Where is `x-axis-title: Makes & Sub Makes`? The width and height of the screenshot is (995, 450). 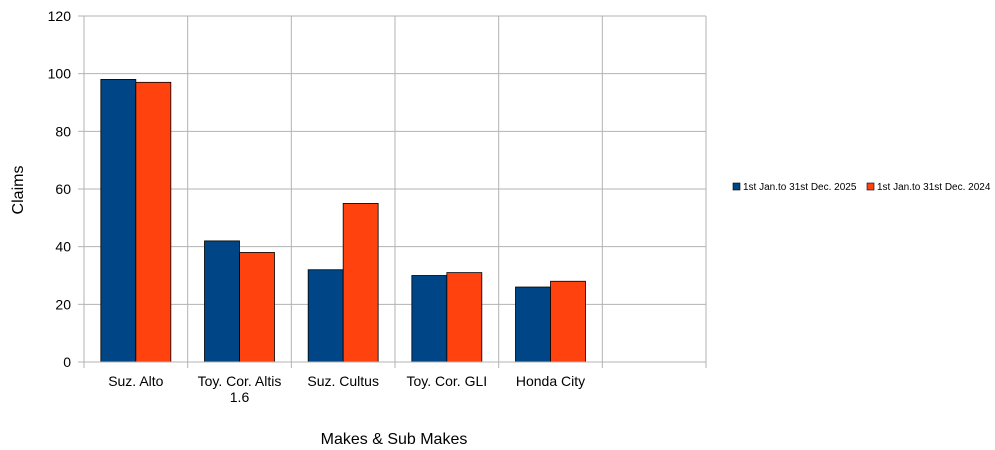 x-axis-title: Makes & Sub Makes is located at coordinates (394, 439).